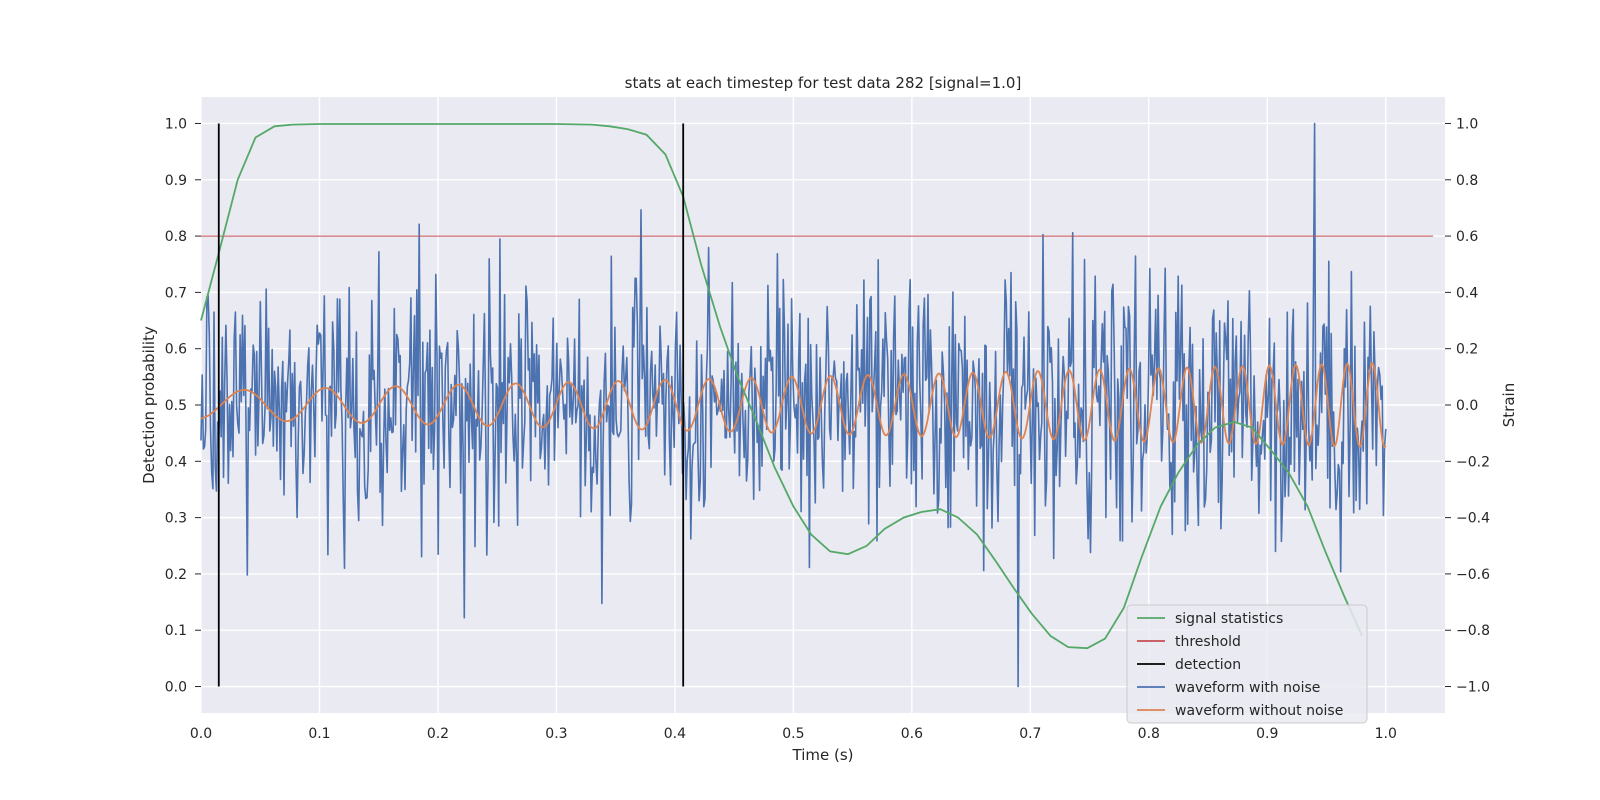  What do you see at coordinates (912, 734) in the screenshot?
I see `x-tick-label: 0.6` at bounding box center [912, 734].